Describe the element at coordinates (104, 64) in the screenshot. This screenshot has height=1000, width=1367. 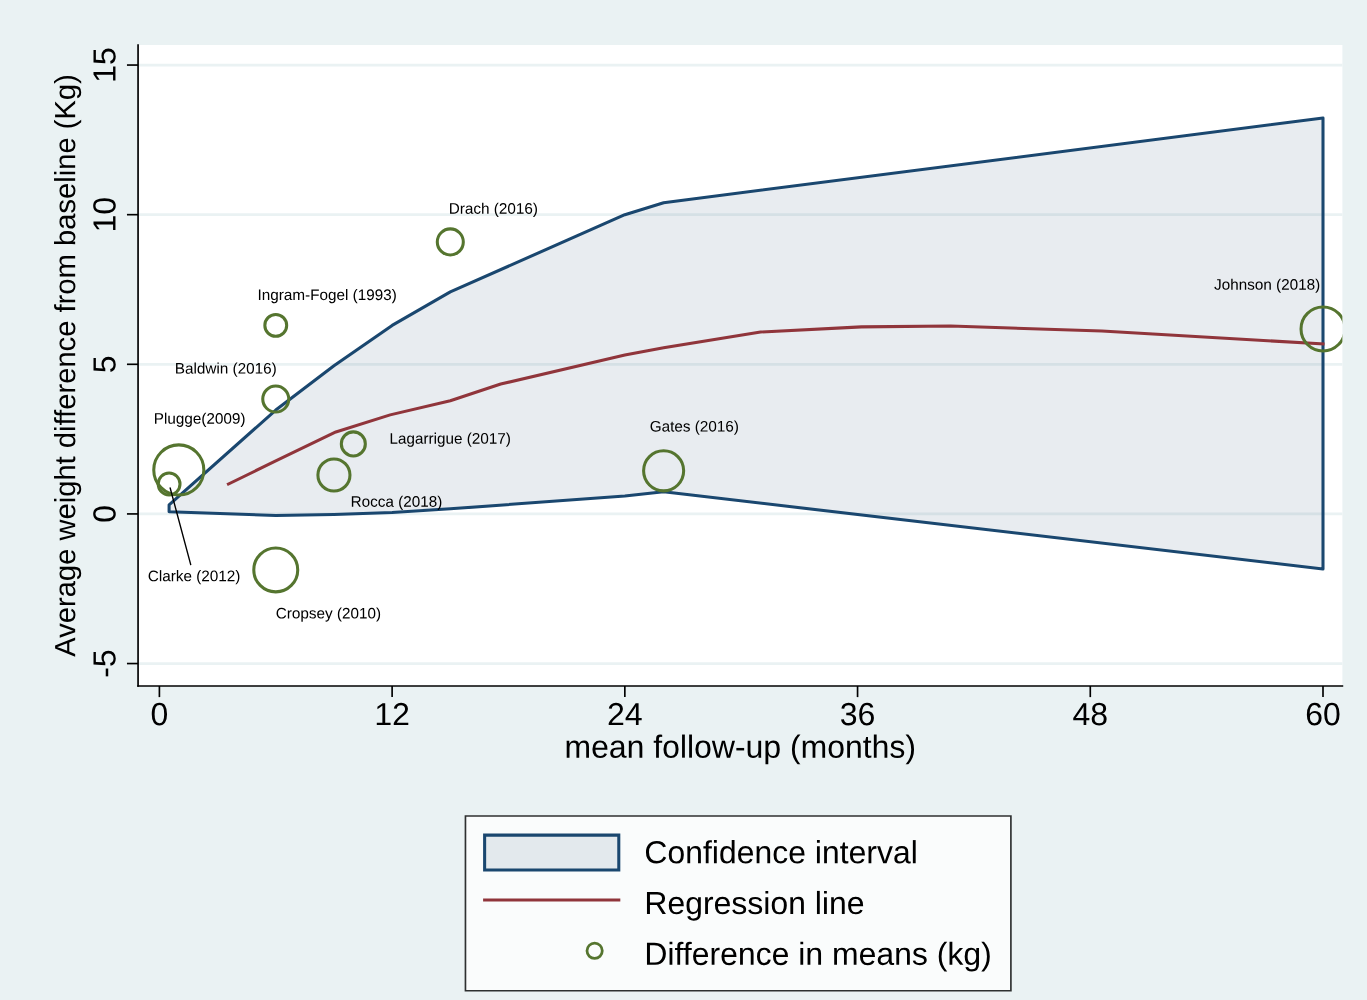
I see `y-tick-label: 15` at that location.